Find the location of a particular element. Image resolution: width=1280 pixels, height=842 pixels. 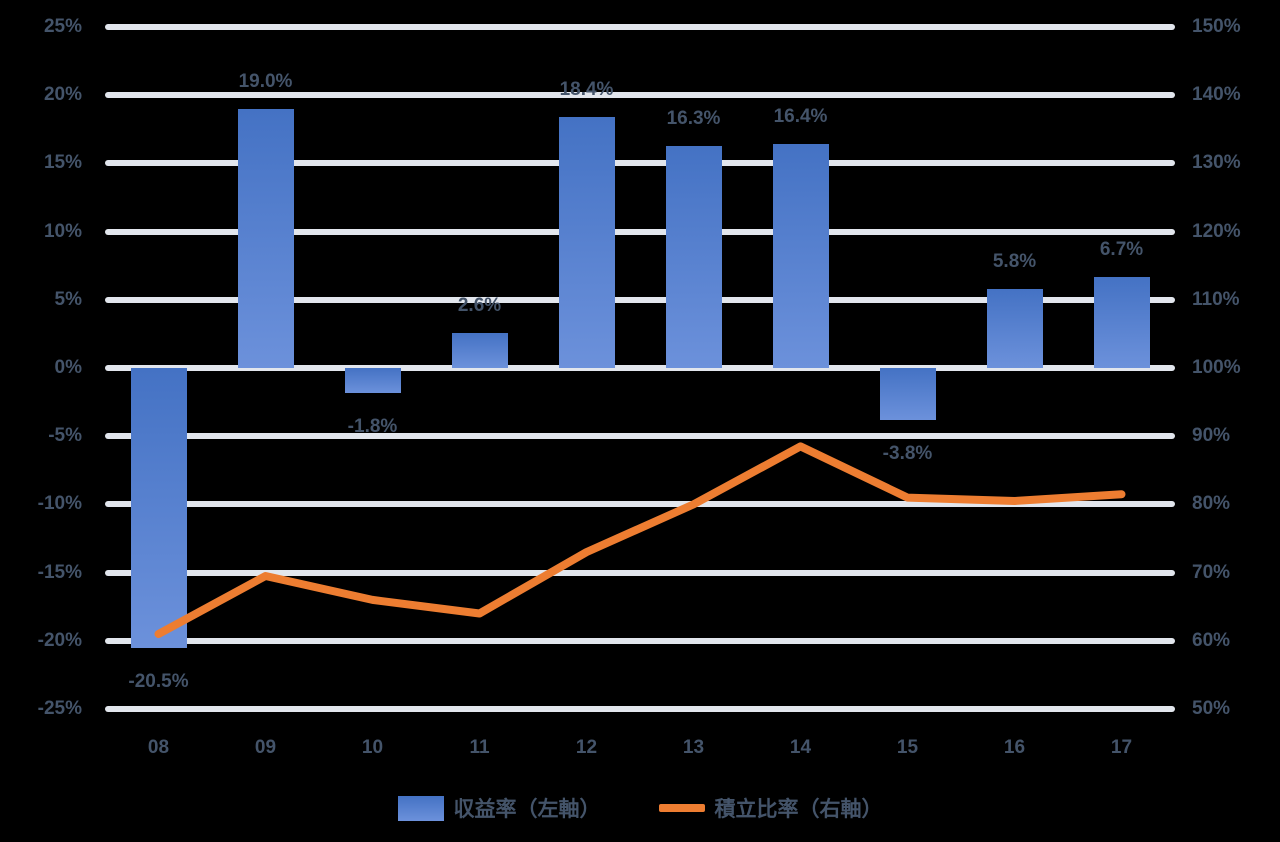

legend-label: 収益率（左軸） is located at coordinates (527, 809).